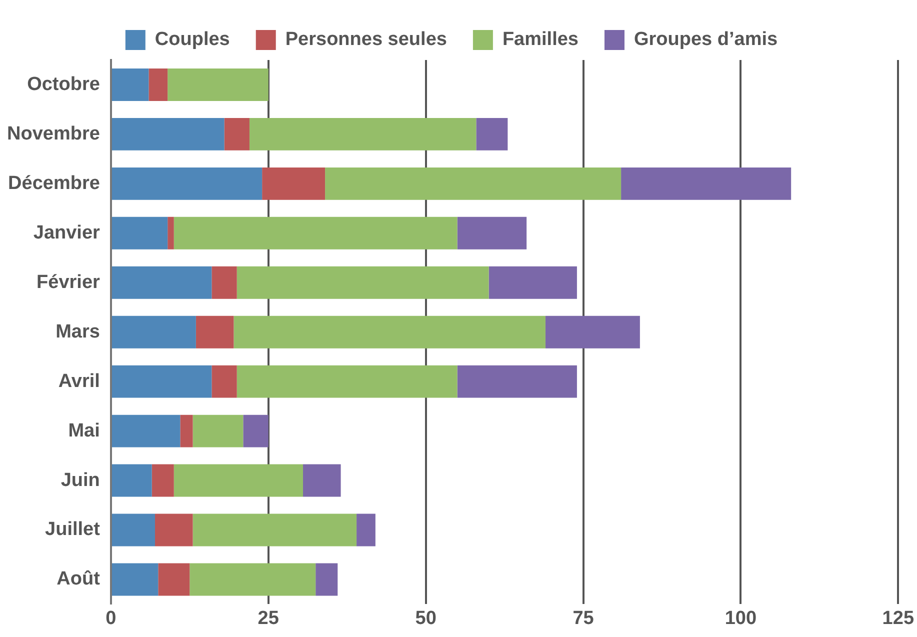 The width and height of the screenshot is (917, 637). I want to click on legend-label: Personnes seules, so click(366, 39).